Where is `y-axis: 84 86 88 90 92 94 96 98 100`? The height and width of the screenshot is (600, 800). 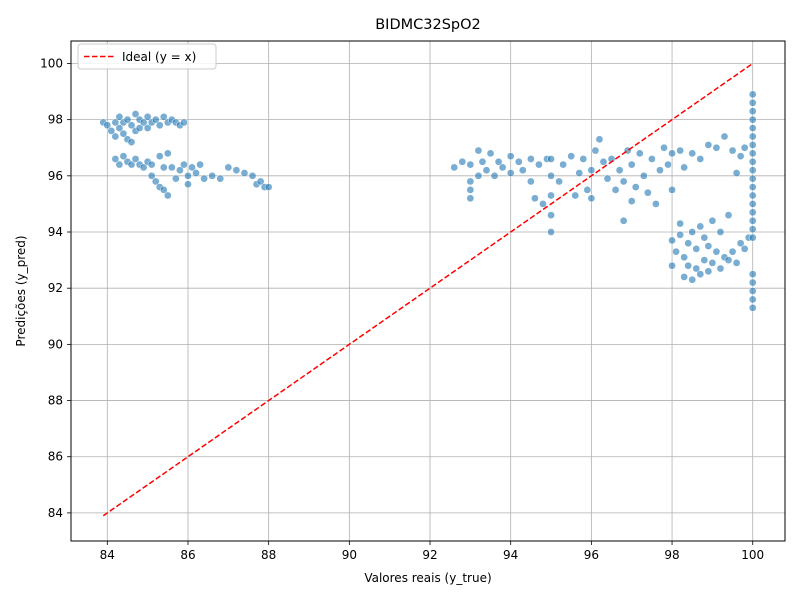
y-axis: 84 86 88 90 92 94 96 98 100 is located at coordinates (55, 288).